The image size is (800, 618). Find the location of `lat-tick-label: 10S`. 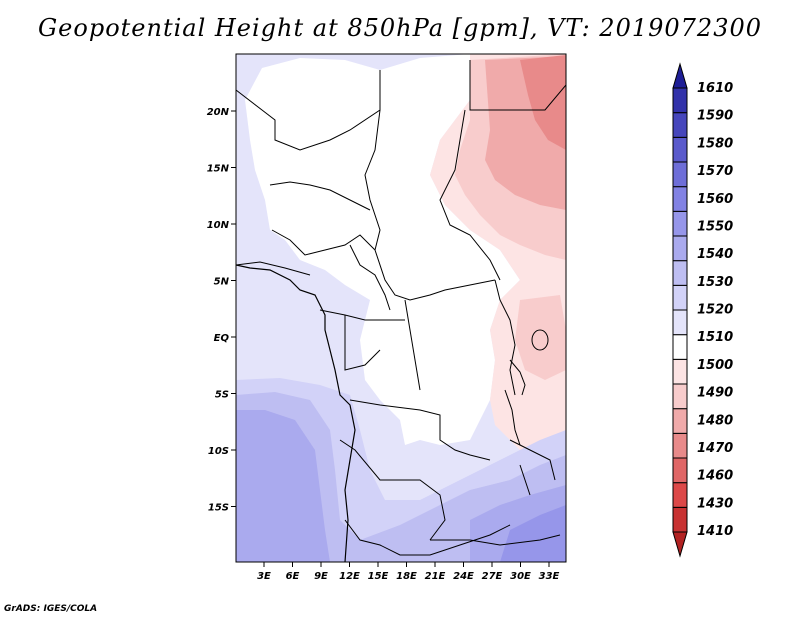

lat-tick-label: 10S is located at coordinates (218, 451).